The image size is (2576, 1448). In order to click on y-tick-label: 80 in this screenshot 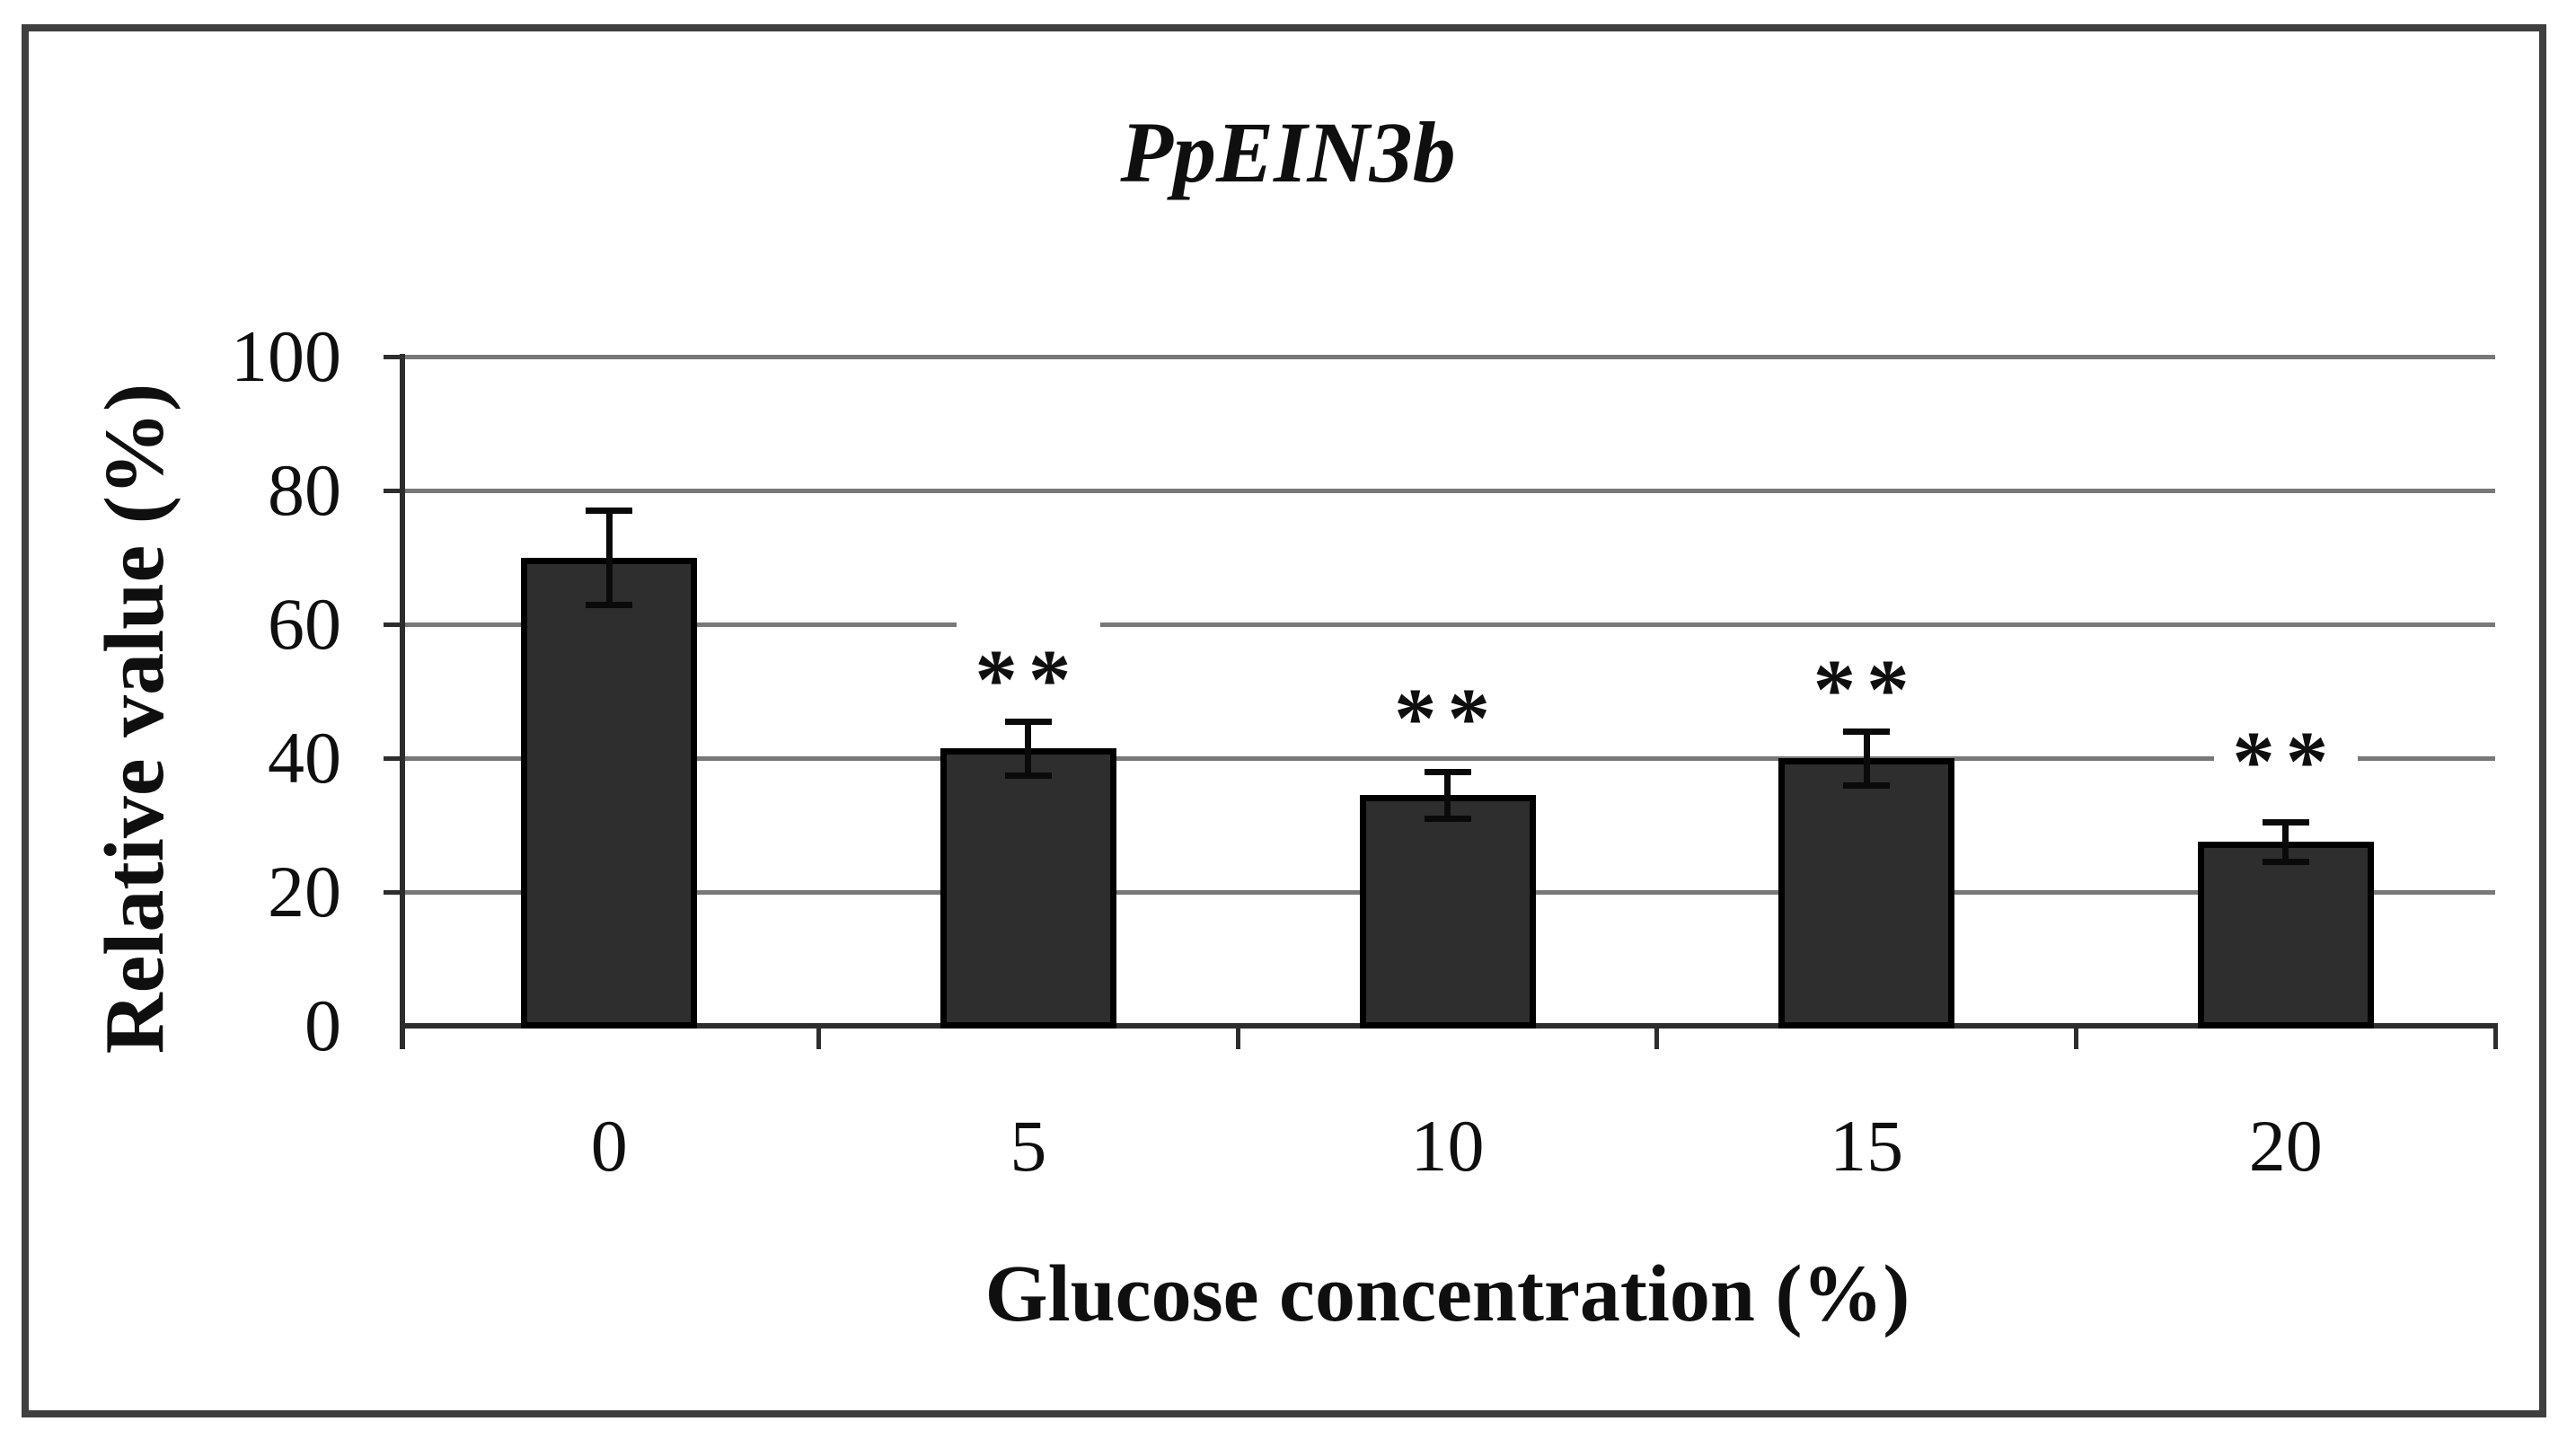, I will do `click(304, 490)`.